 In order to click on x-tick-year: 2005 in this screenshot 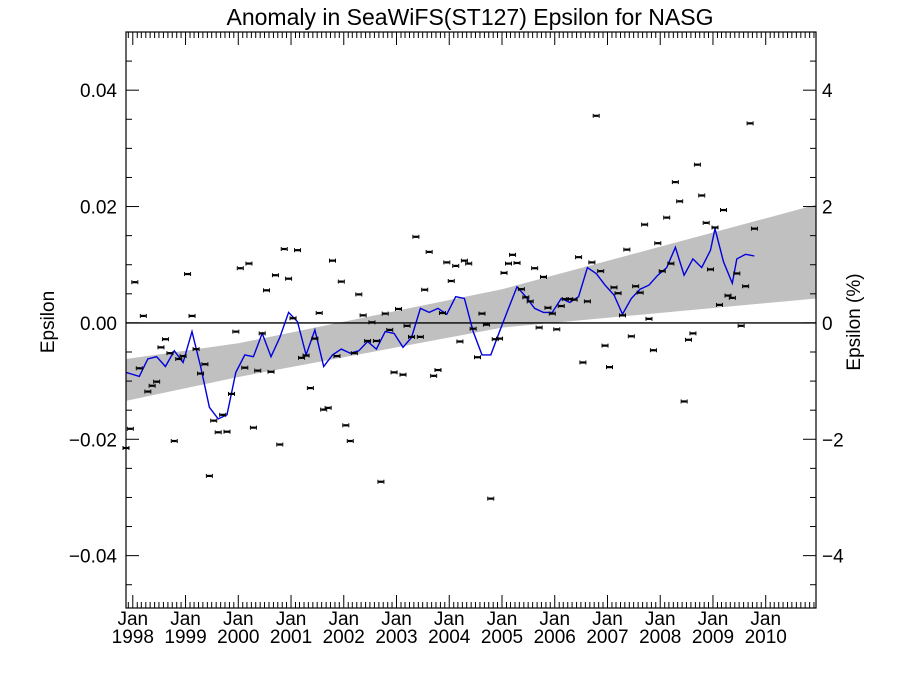, I will do `click(502, 637)`.